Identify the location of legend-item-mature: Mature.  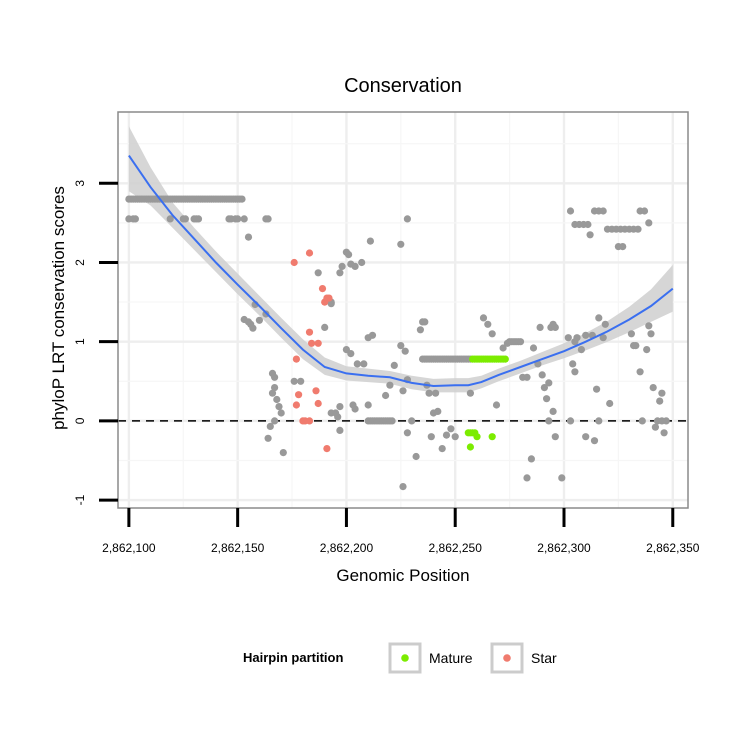
(430, 658).